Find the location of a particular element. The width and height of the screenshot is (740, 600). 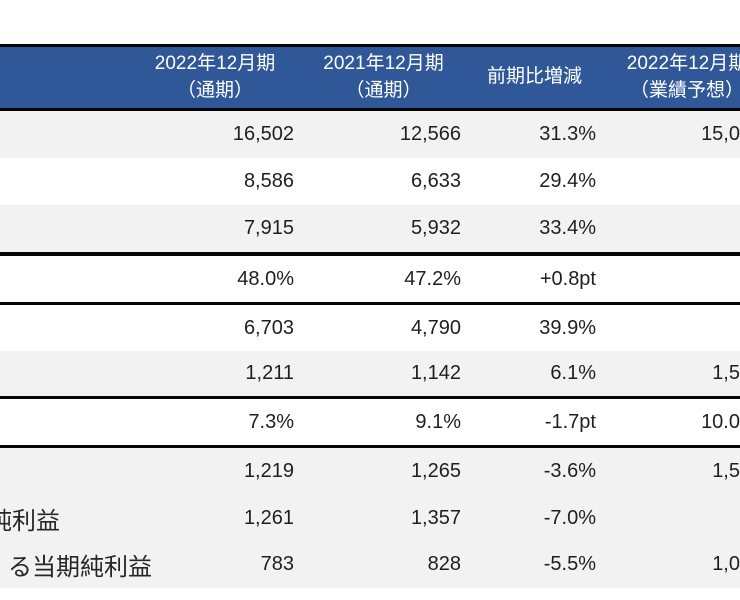

table-row: 7.3% 9.1% -1.7pt 10.0 is located at coordinates (370, 423).